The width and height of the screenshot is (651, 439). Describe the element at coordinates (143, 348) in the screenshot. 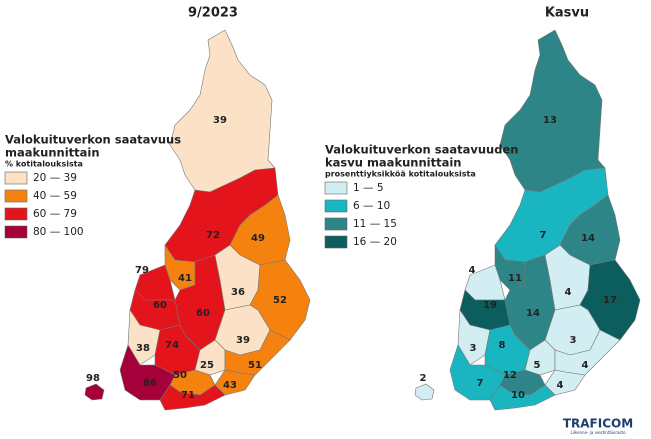

I see `region-label: 38` at that location.